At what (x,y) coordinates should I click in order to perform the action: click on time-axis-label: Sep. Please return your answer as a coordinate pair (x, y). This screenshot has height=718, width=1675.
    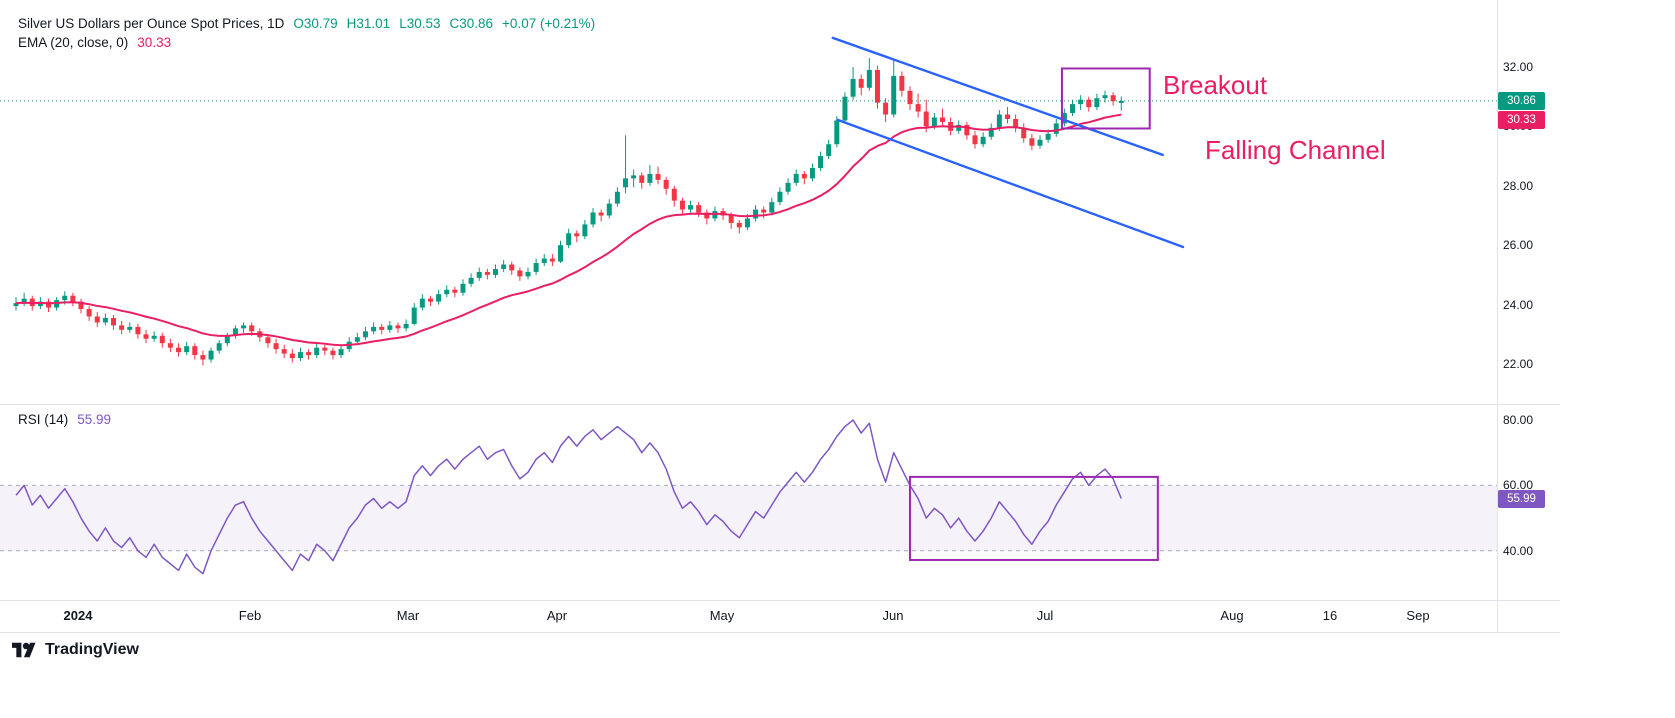
    Looking at the image, I should click on (1418, 615).